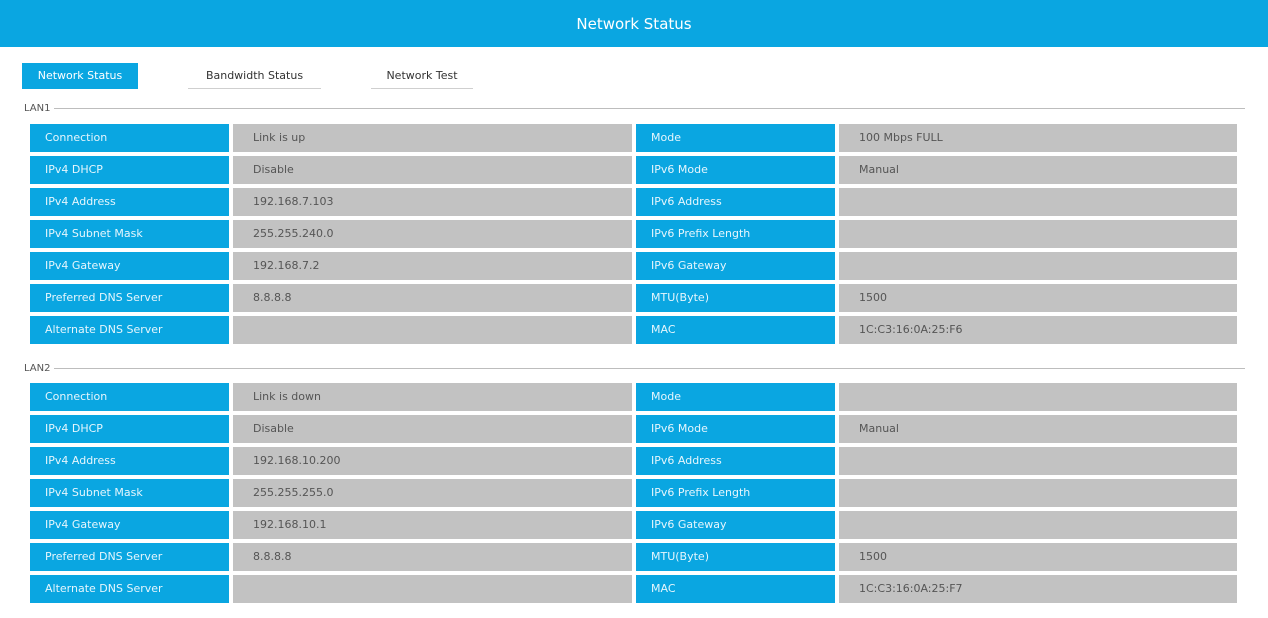 The image size is (1268, 618). I want to click on field-value: 255.255.255.0, so click(432, 493).